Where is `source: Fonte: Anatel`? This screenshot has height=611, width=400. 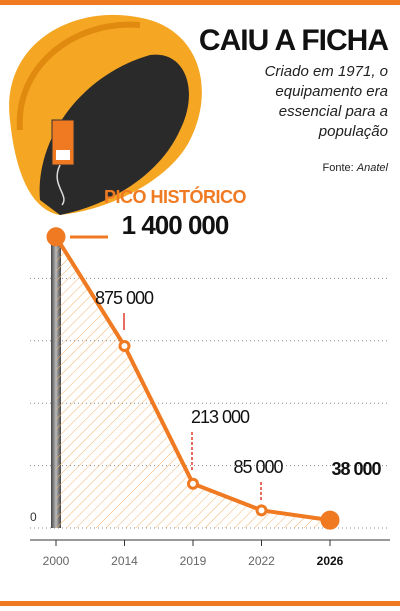 source: Fonte: Anatel is located at coordinates (355, 168).